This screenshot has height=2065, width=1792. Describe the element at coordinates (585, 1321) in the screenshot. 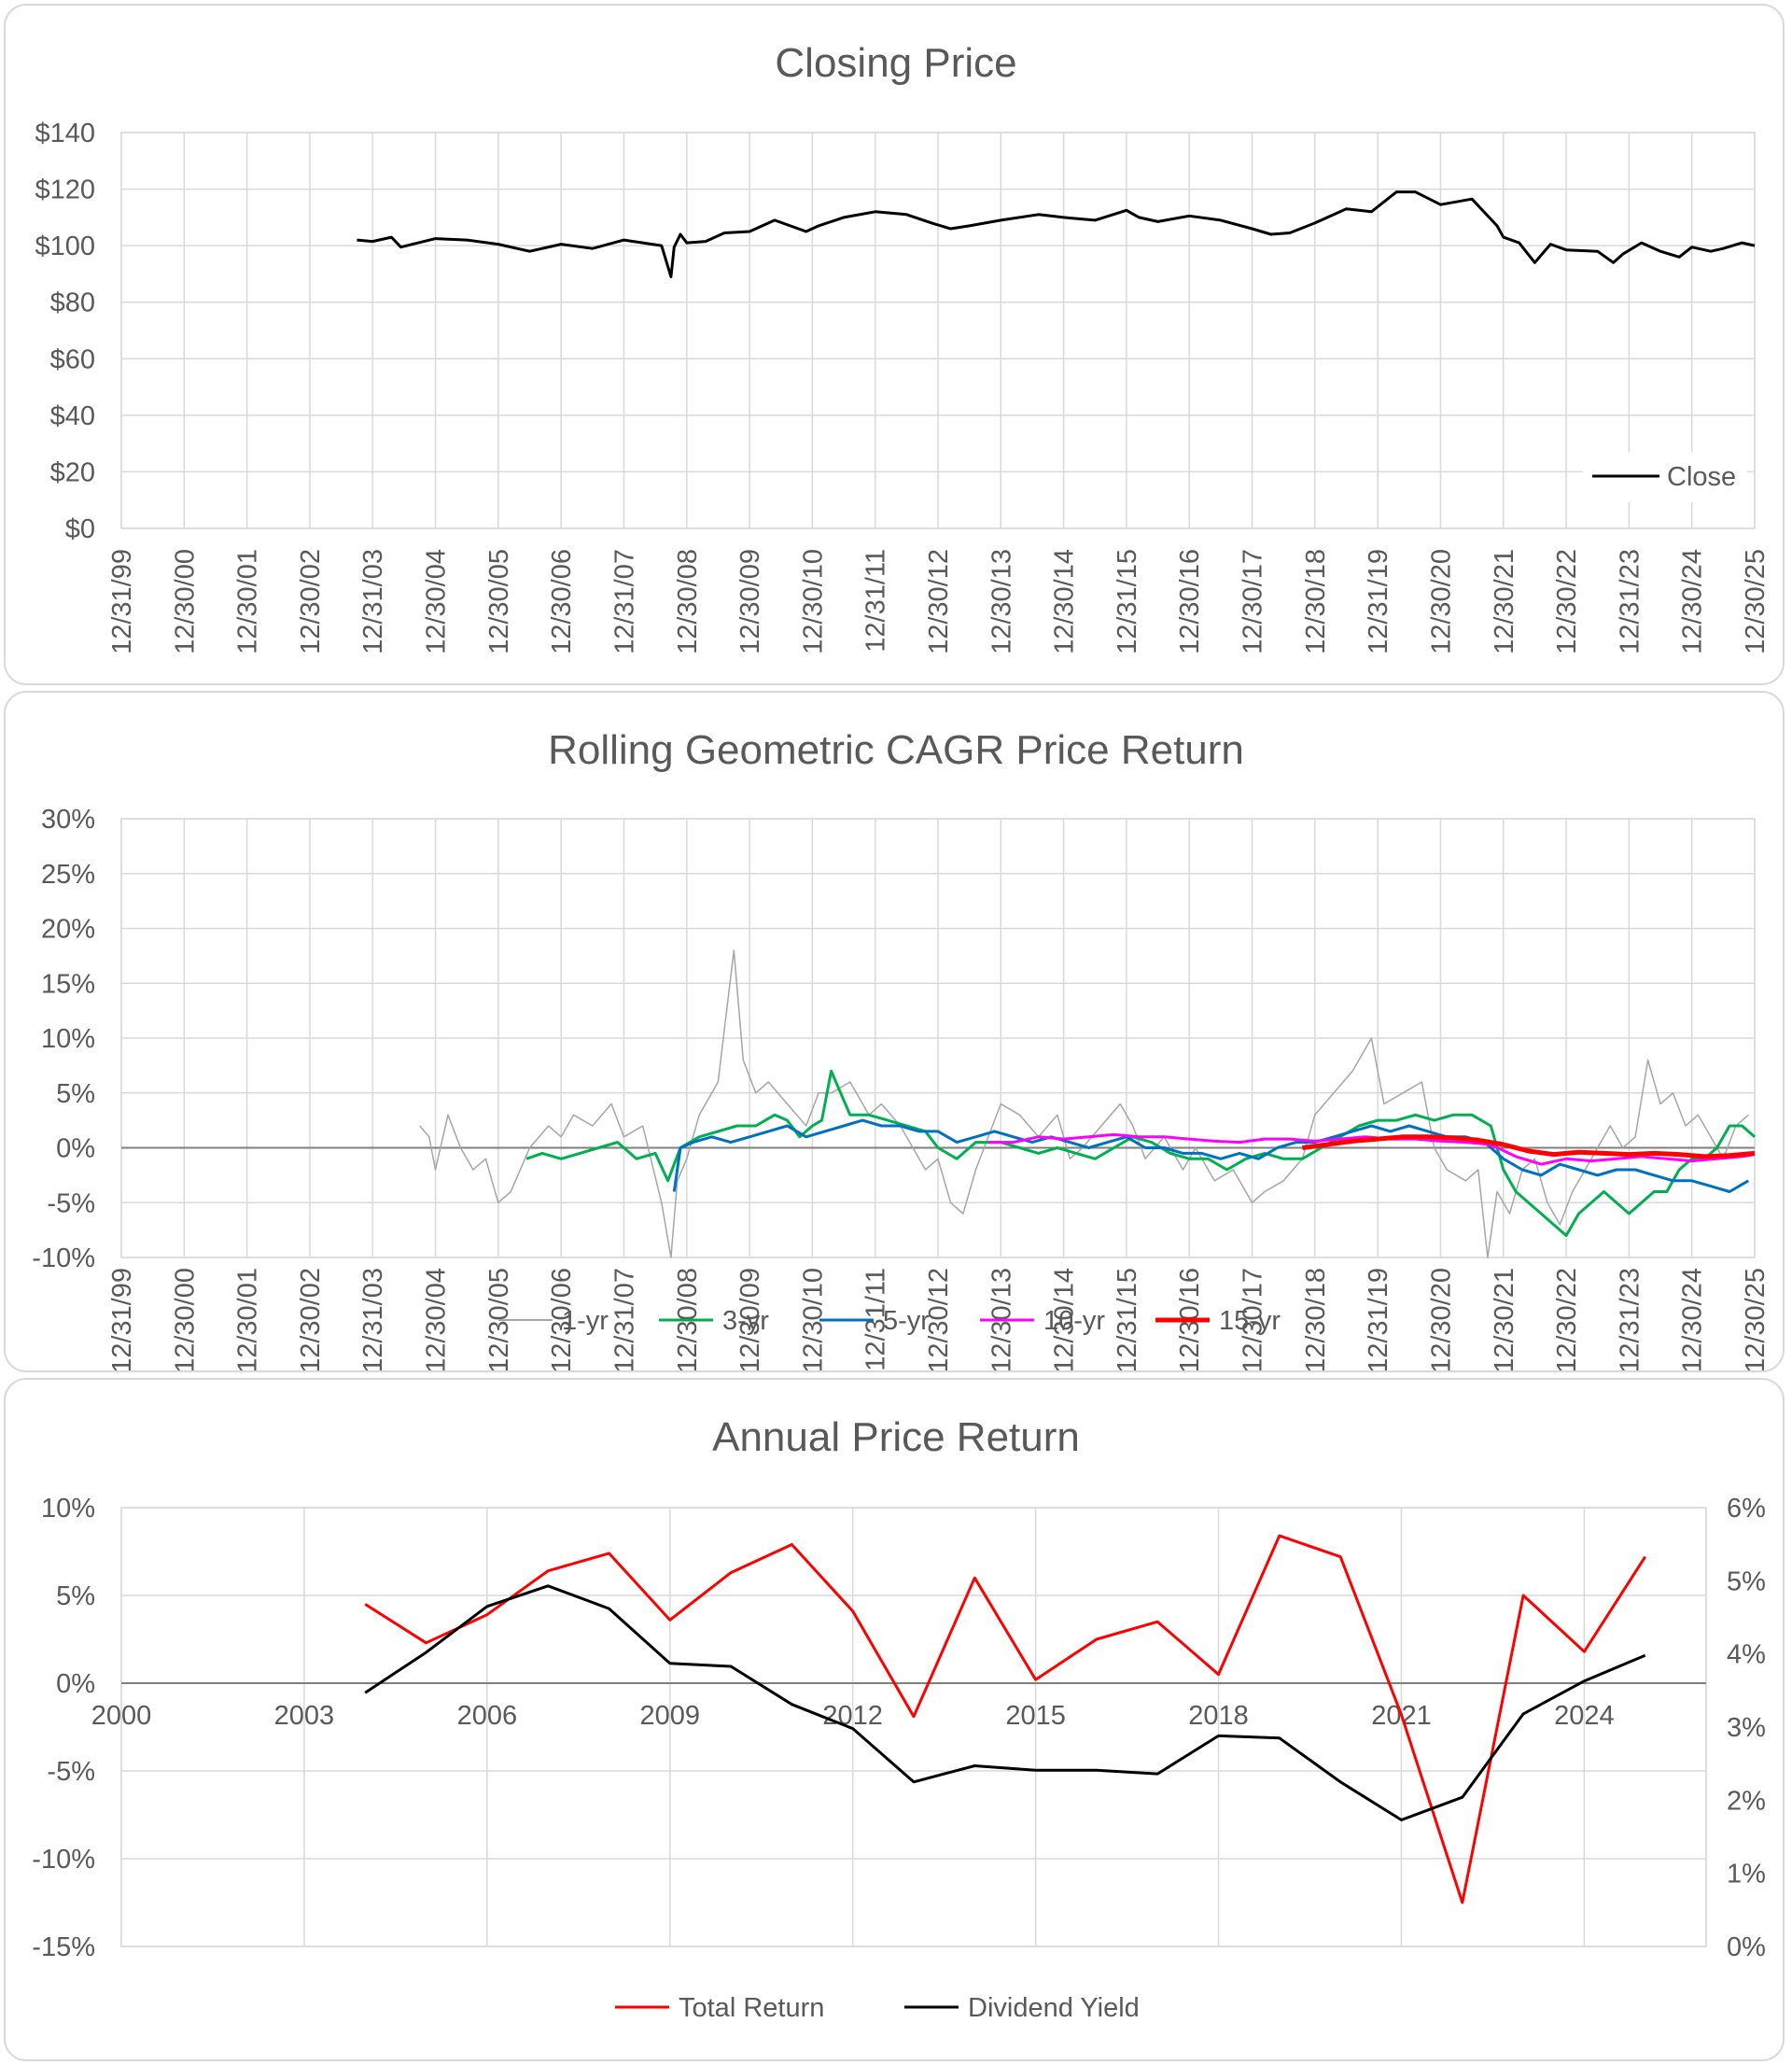

I see `legend-label: 1-yr` at that location.